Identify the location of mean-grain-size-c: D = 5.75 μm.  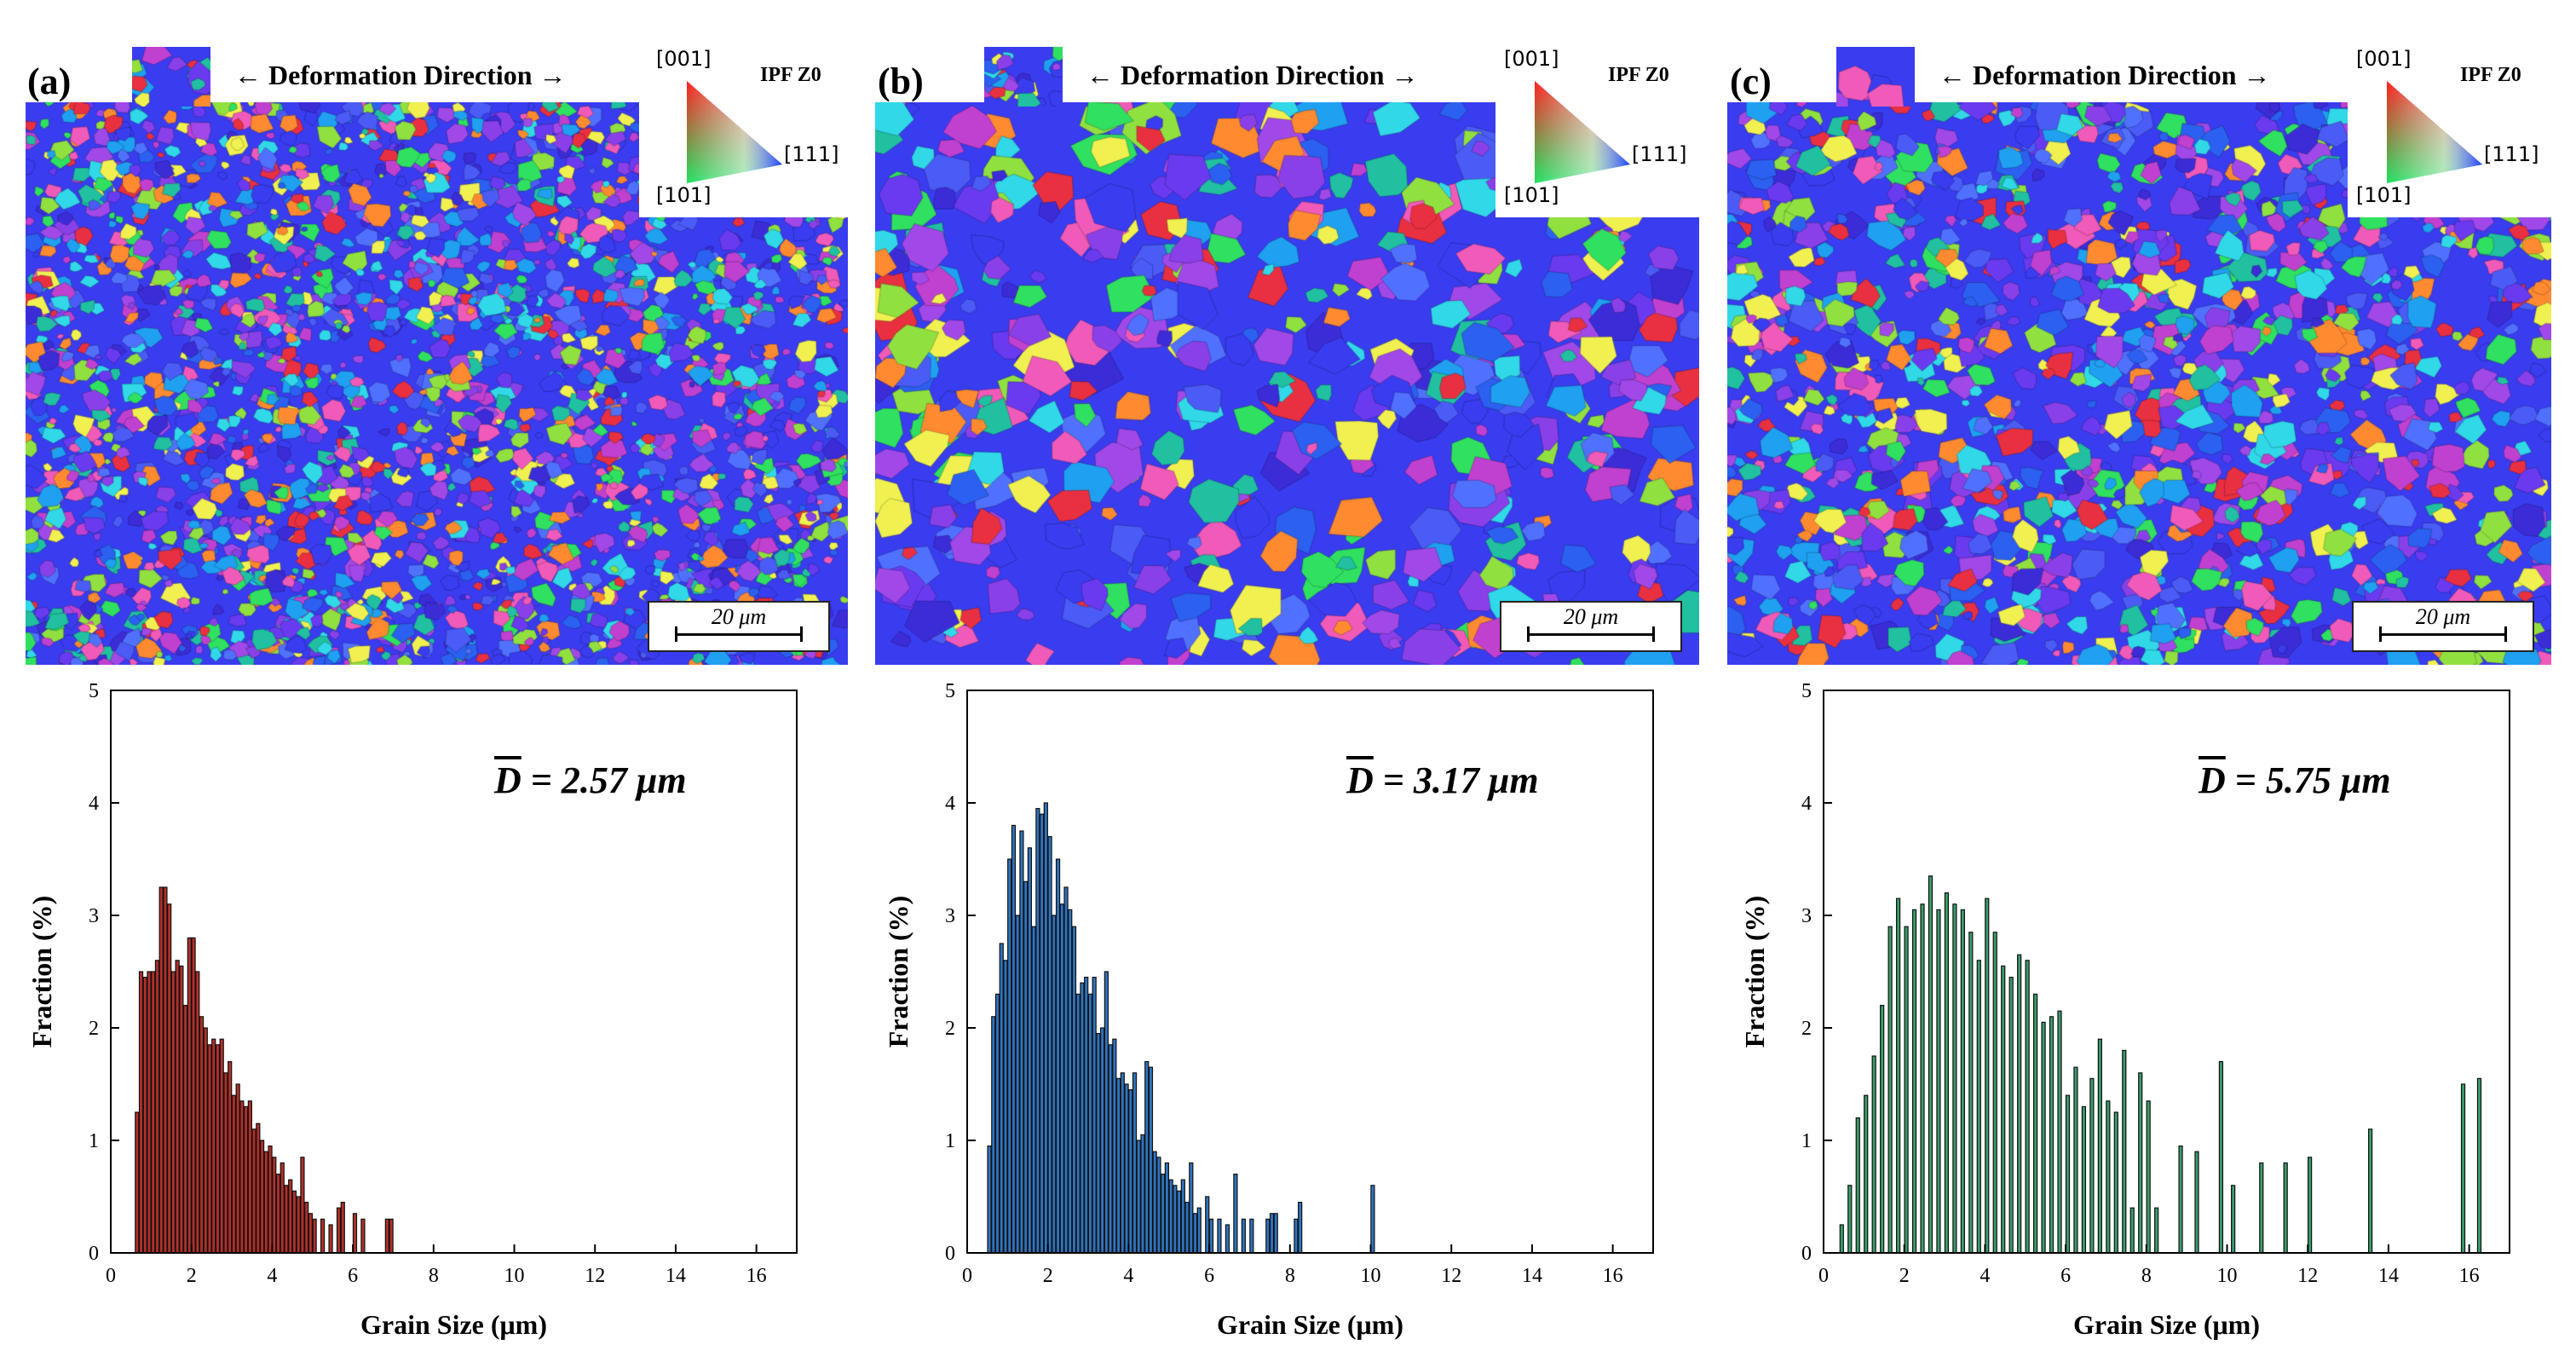
(2295, 780).